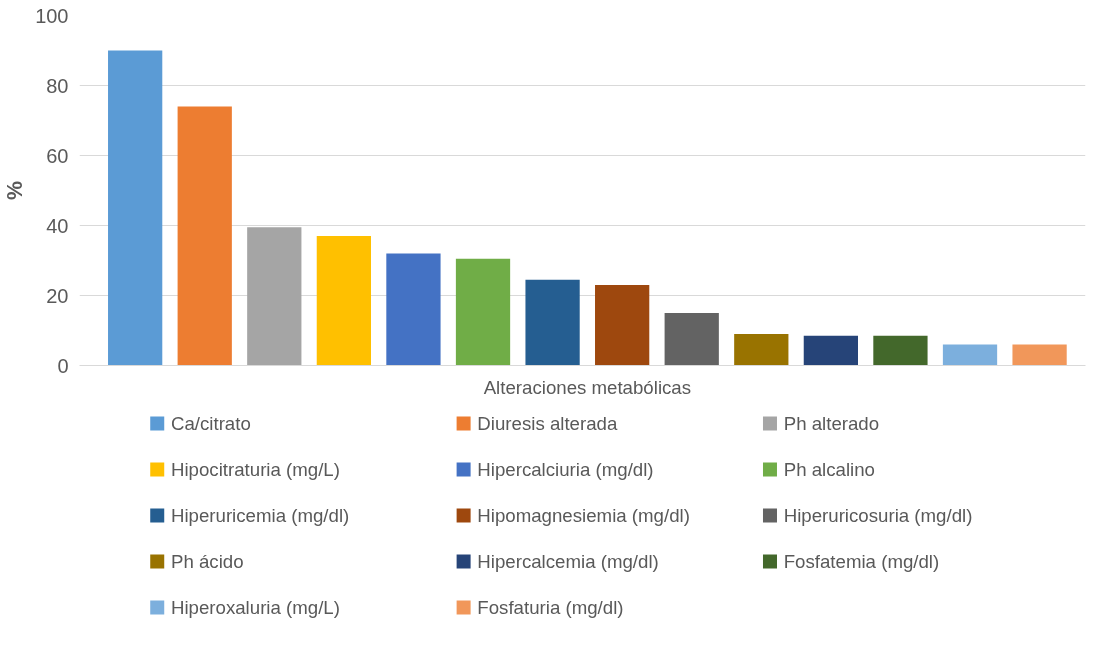 Image resolution: width=1107 pixels, height=650 pixels. Describe the element at coordinates (57, 295) in the screenshot. I see `y-tick-label: 20` at that location.